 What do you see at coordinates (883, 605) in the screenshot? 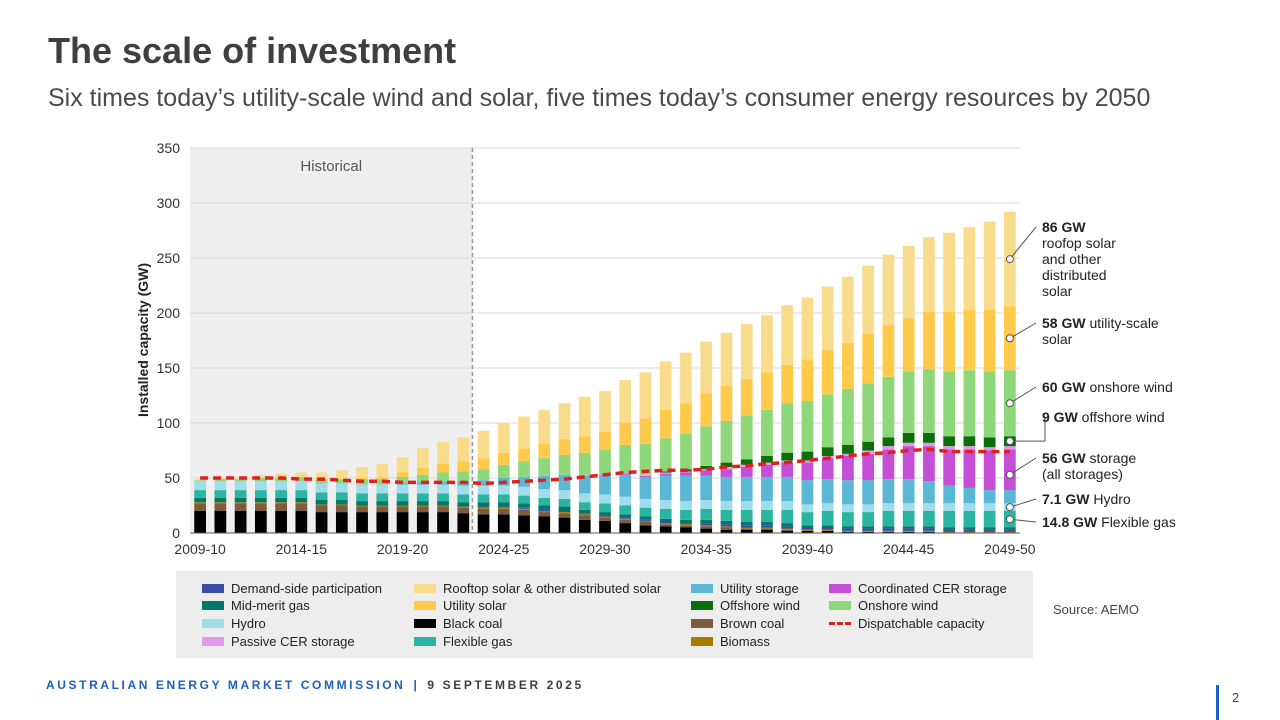
I see `legend-item: Onshore wind` at bounding box center [883, 605].